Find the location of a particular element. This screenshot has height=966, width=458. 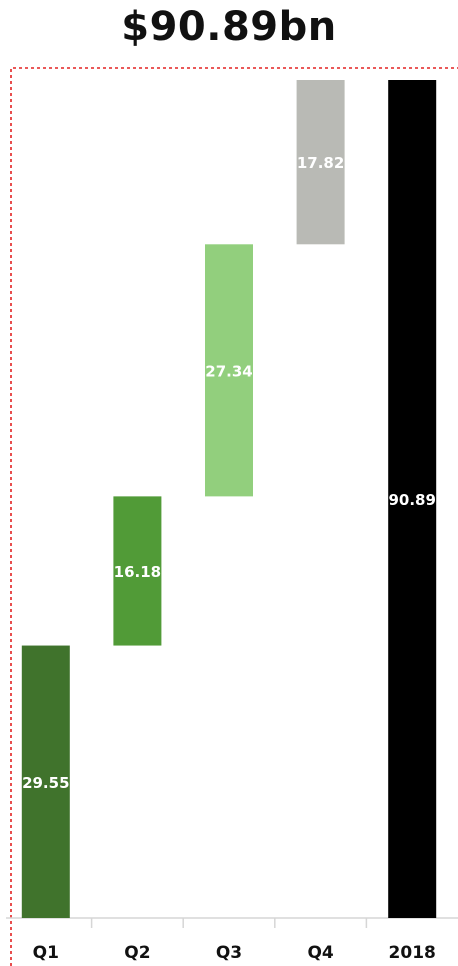

x-tick-label-q3: Q3 is located at coordinates (229, 953).